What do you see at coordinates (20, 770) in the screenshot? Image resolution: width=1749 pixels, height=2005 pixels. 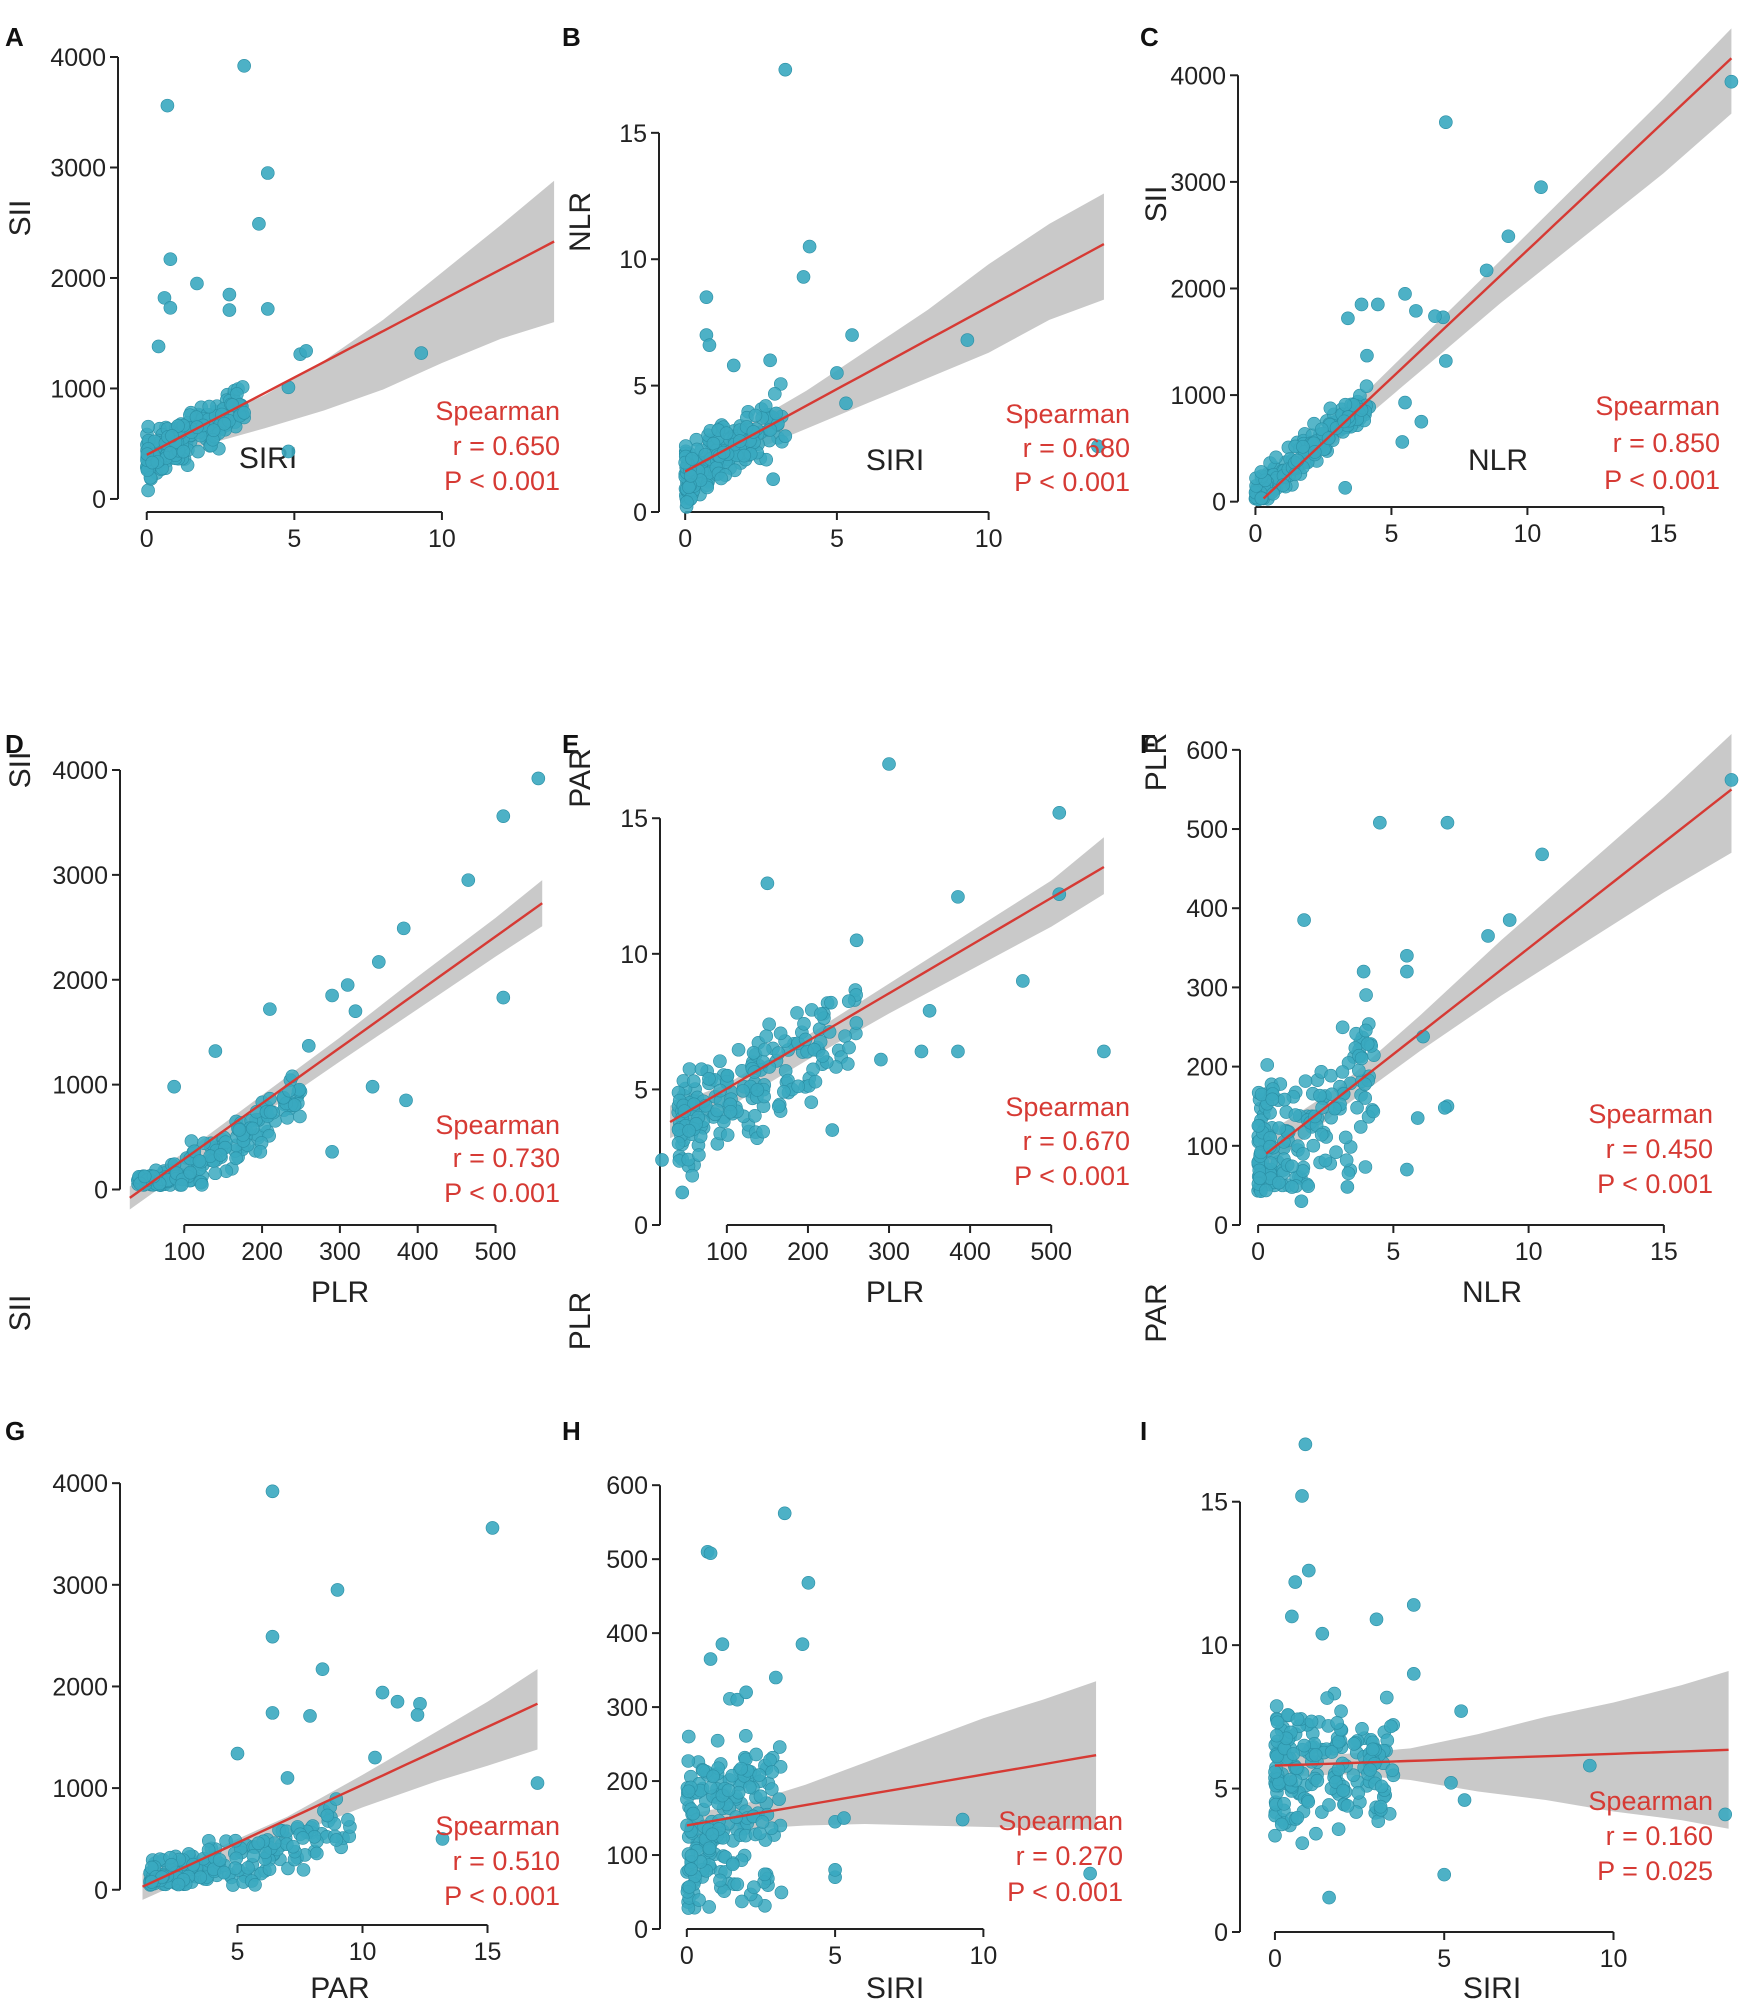 I see `y-axis-label: SII` at bounding box center [20, 770].